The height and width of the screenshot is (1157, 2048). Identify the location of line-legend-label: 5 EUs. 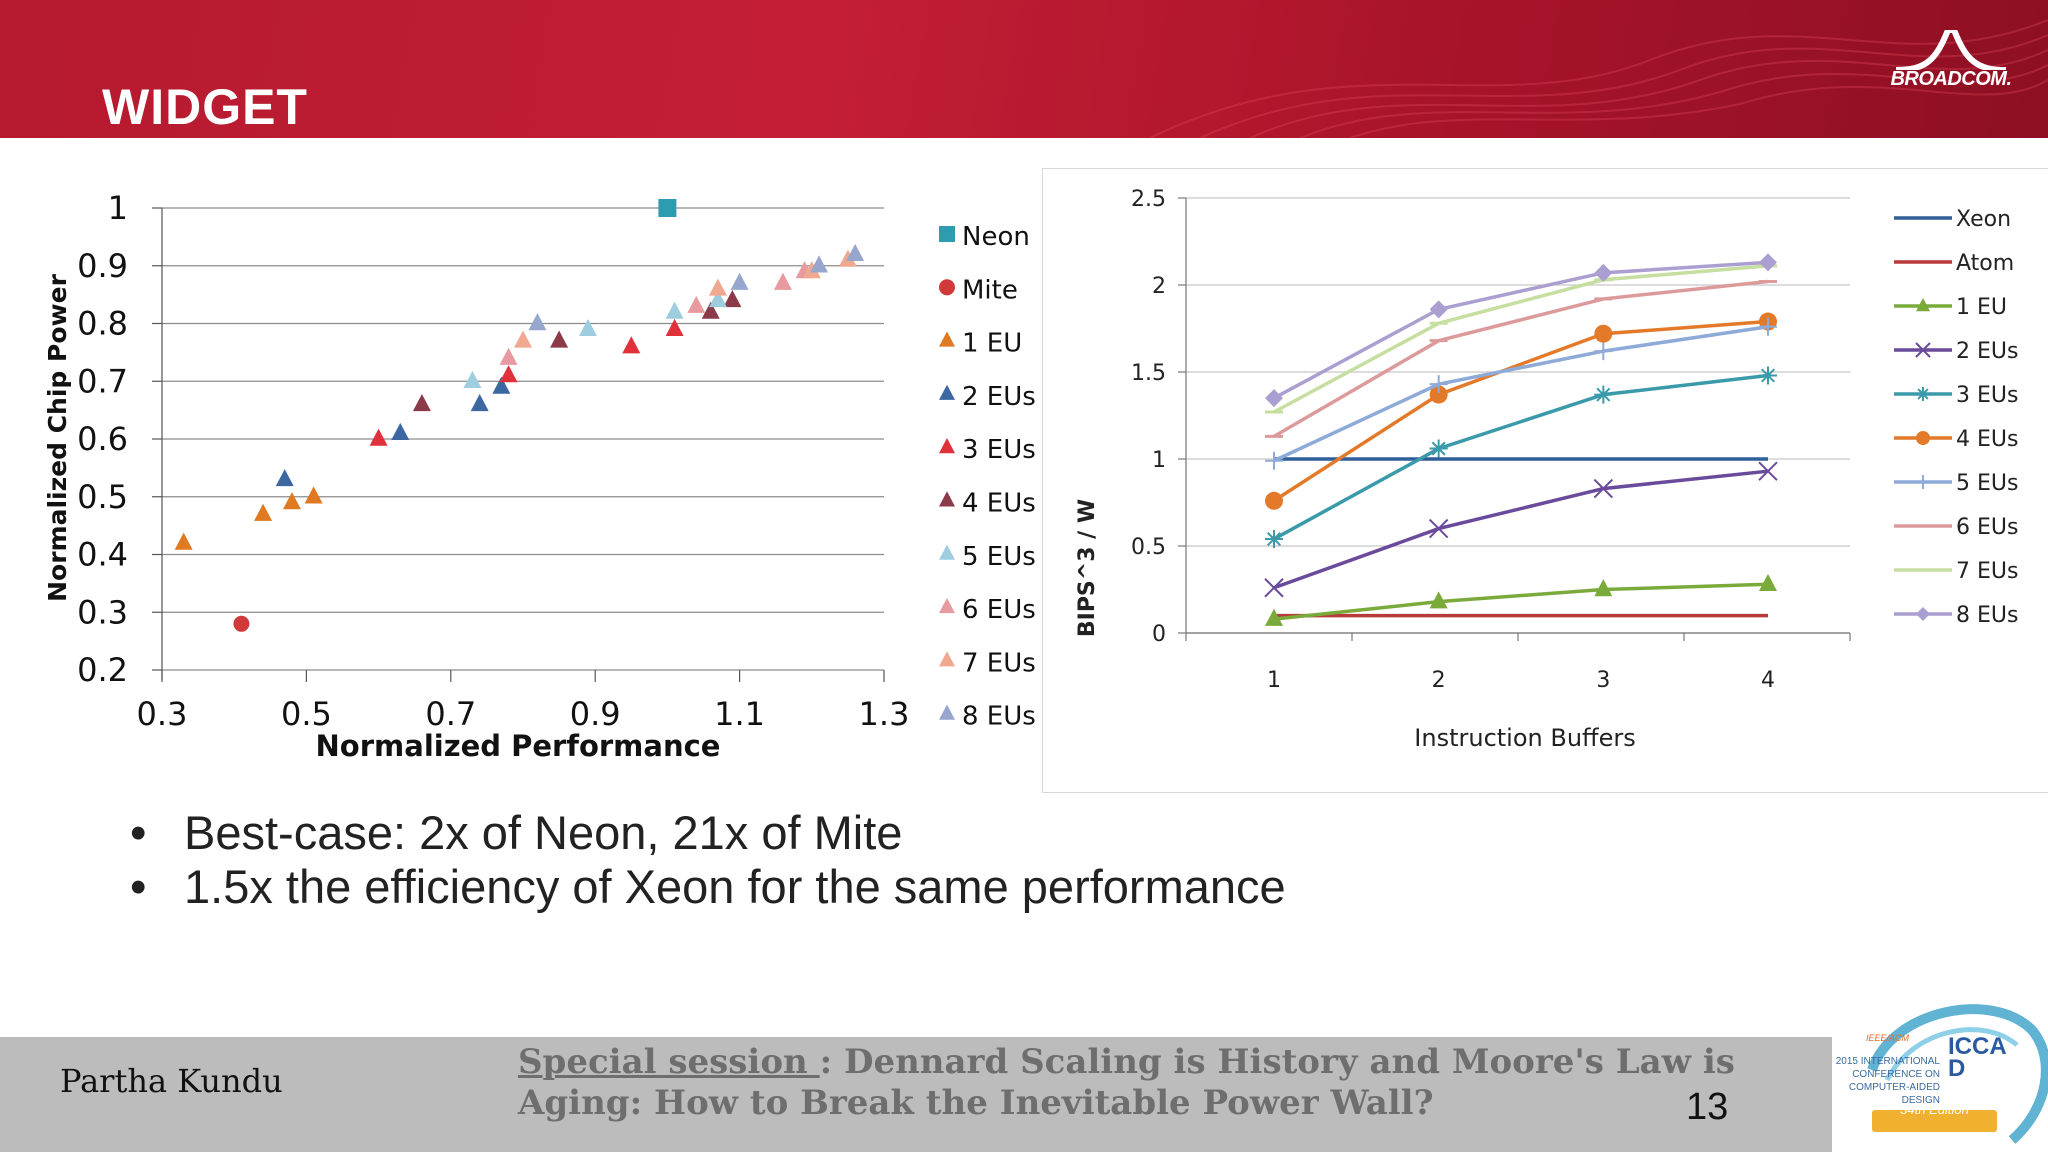
(1987, 483).